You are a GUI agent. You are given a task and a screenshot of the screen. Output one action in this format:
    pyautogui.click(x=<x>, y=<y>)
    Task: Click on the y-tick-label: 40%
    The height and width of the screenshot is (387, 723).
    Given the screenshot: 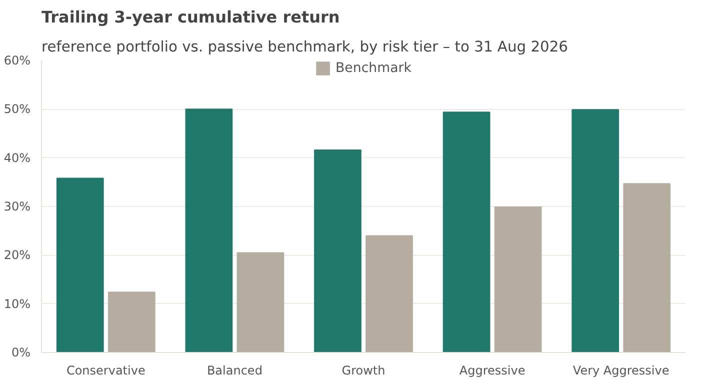 What is the action you would take?
    pyautogui.click(x=17, y=157)
    